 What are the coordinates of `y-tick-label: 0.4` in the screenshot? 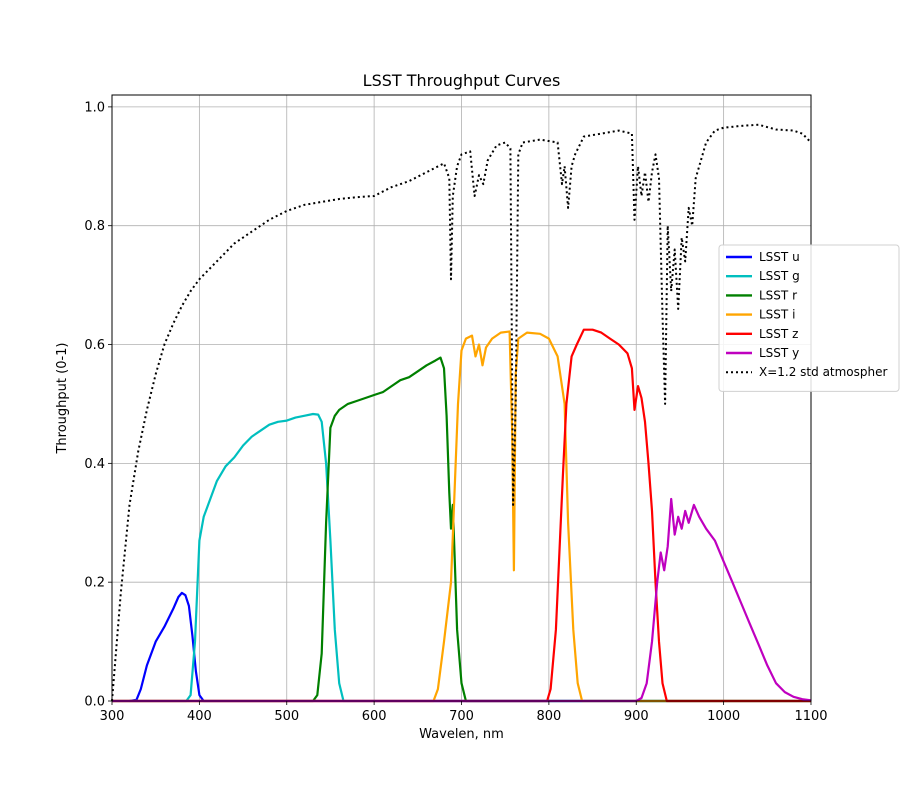 It's located at (94, 464).